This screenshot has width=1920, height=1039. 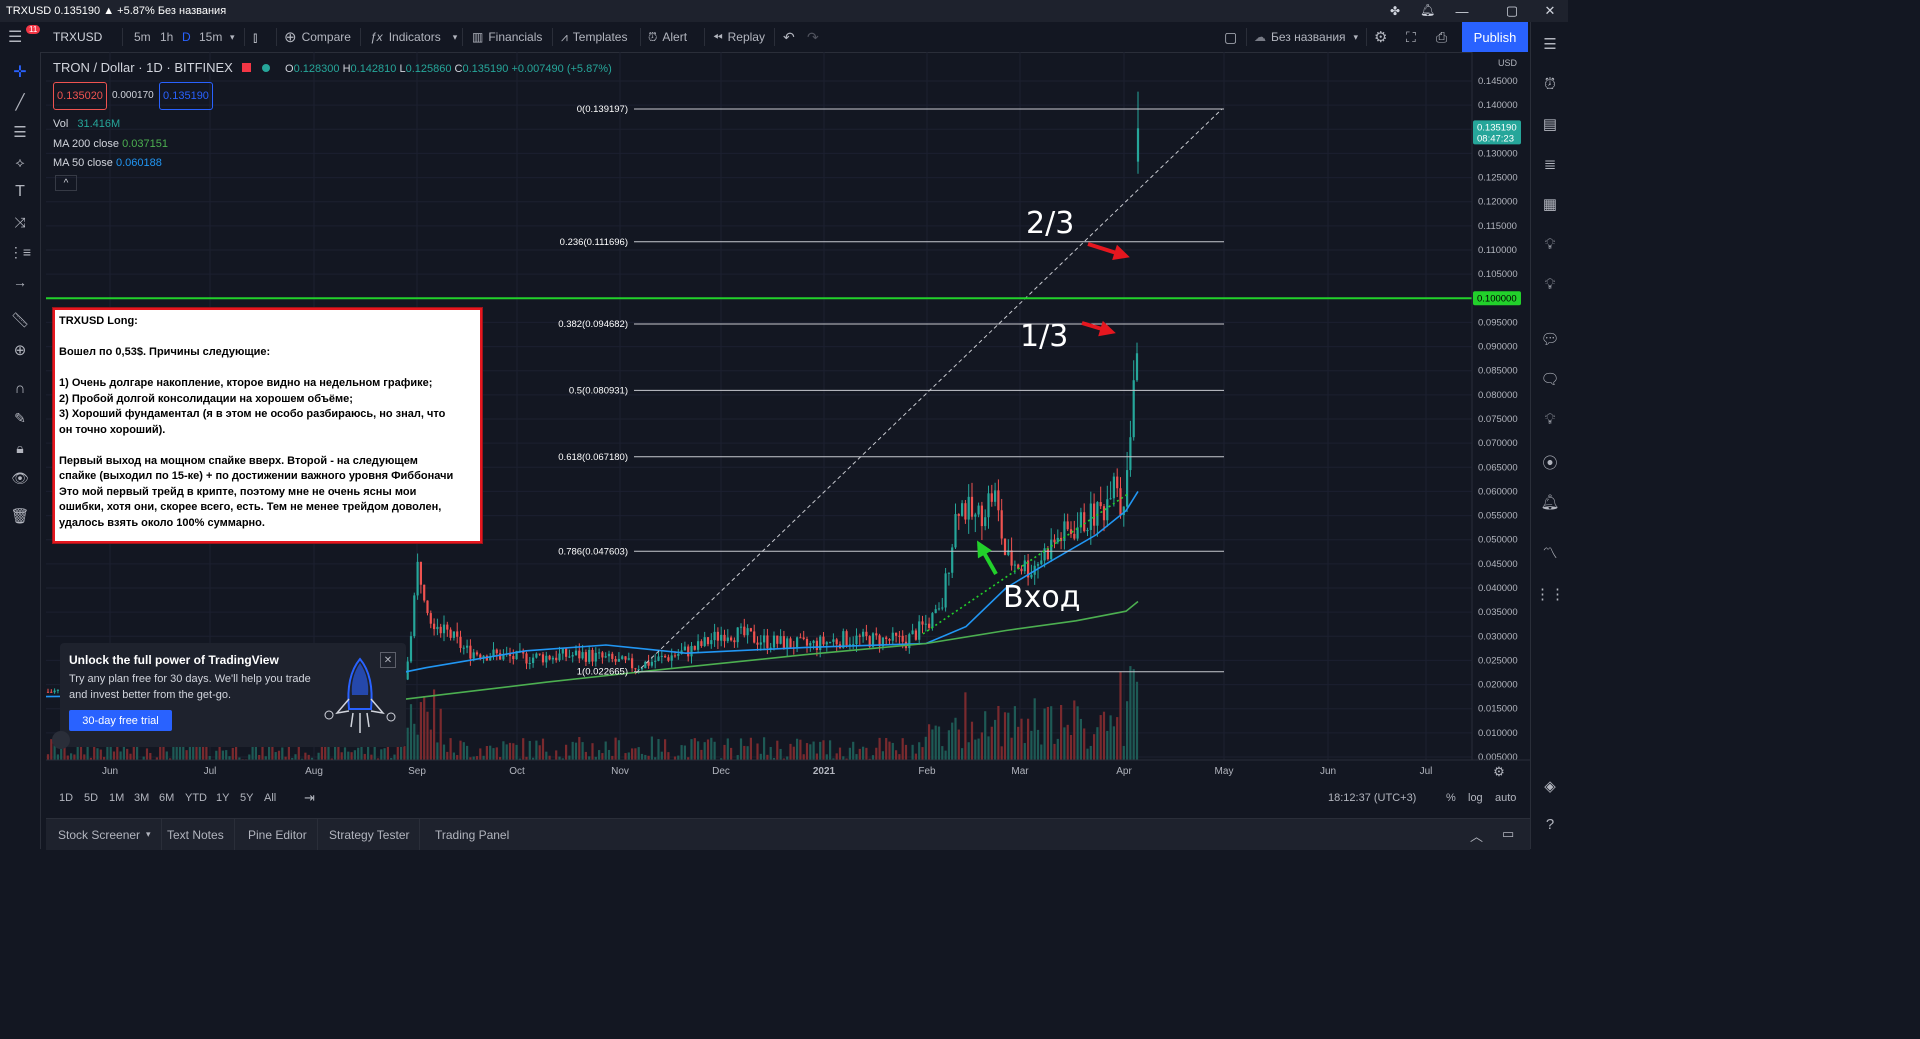 I want to click on redo-icon: ↷, so click(x=813, y=36).